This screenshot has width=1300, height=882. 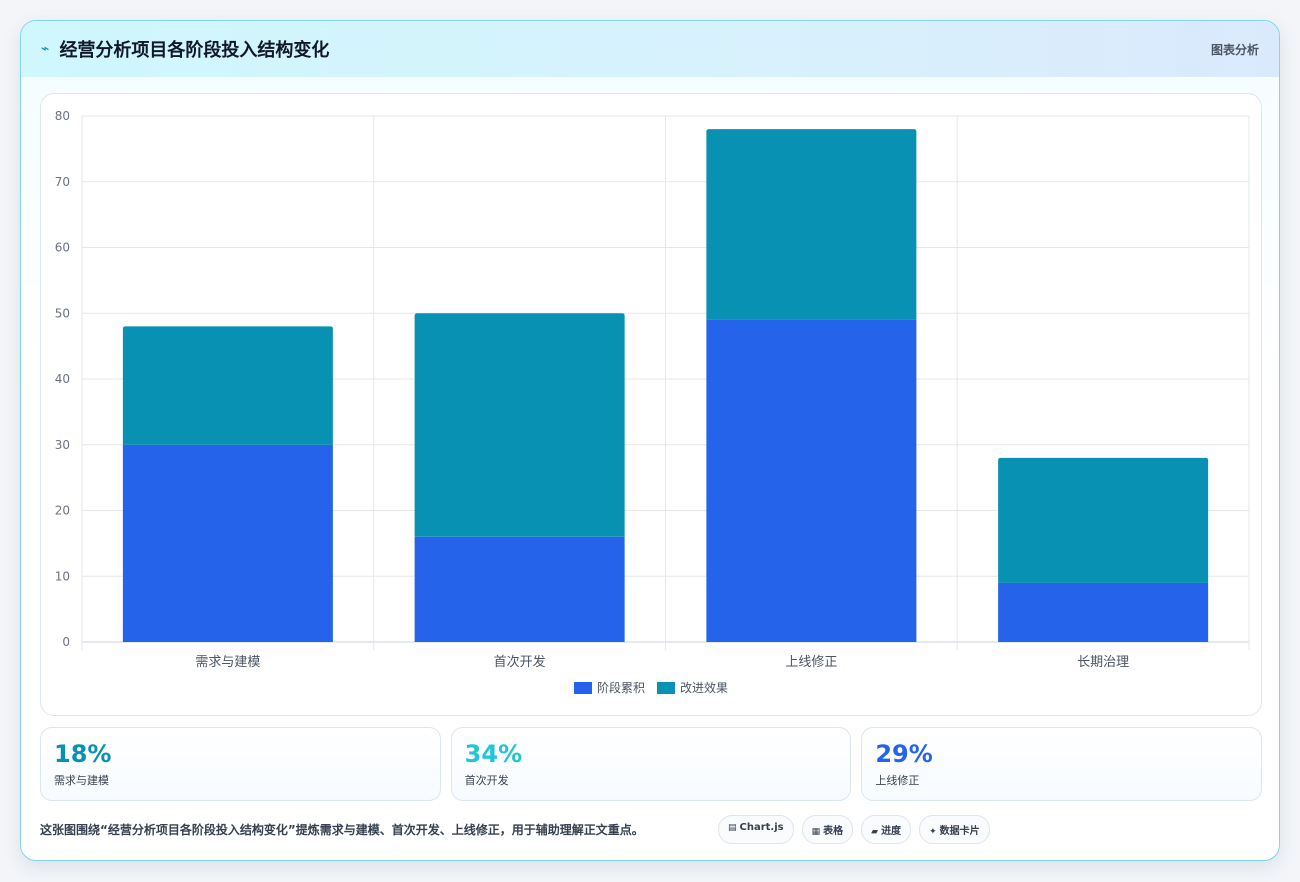 What do you see at coordinates (83, 754) in the screenshot?
I see `stat-value: 18%` at bounding box center [83, 754].